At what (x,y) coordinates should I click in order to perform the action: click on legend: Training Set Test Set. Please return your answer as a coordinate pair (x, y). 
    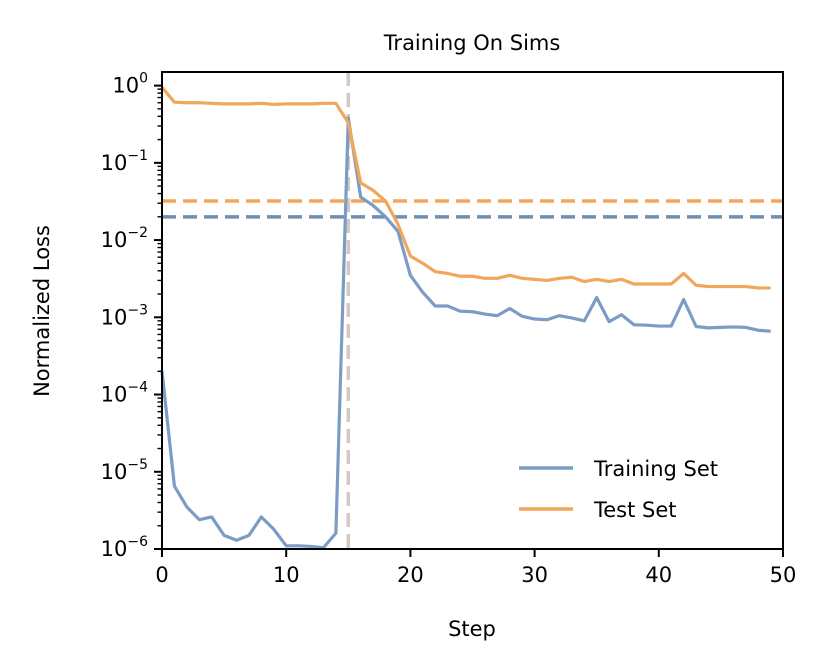
    Looking at the image, I should click on (618, 489).